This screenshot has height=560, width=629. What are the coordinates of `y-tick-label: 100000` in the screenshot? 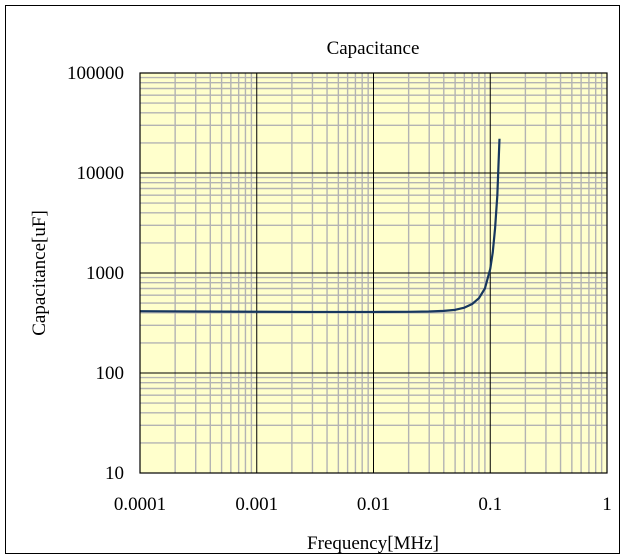 It's located at (95, 73).